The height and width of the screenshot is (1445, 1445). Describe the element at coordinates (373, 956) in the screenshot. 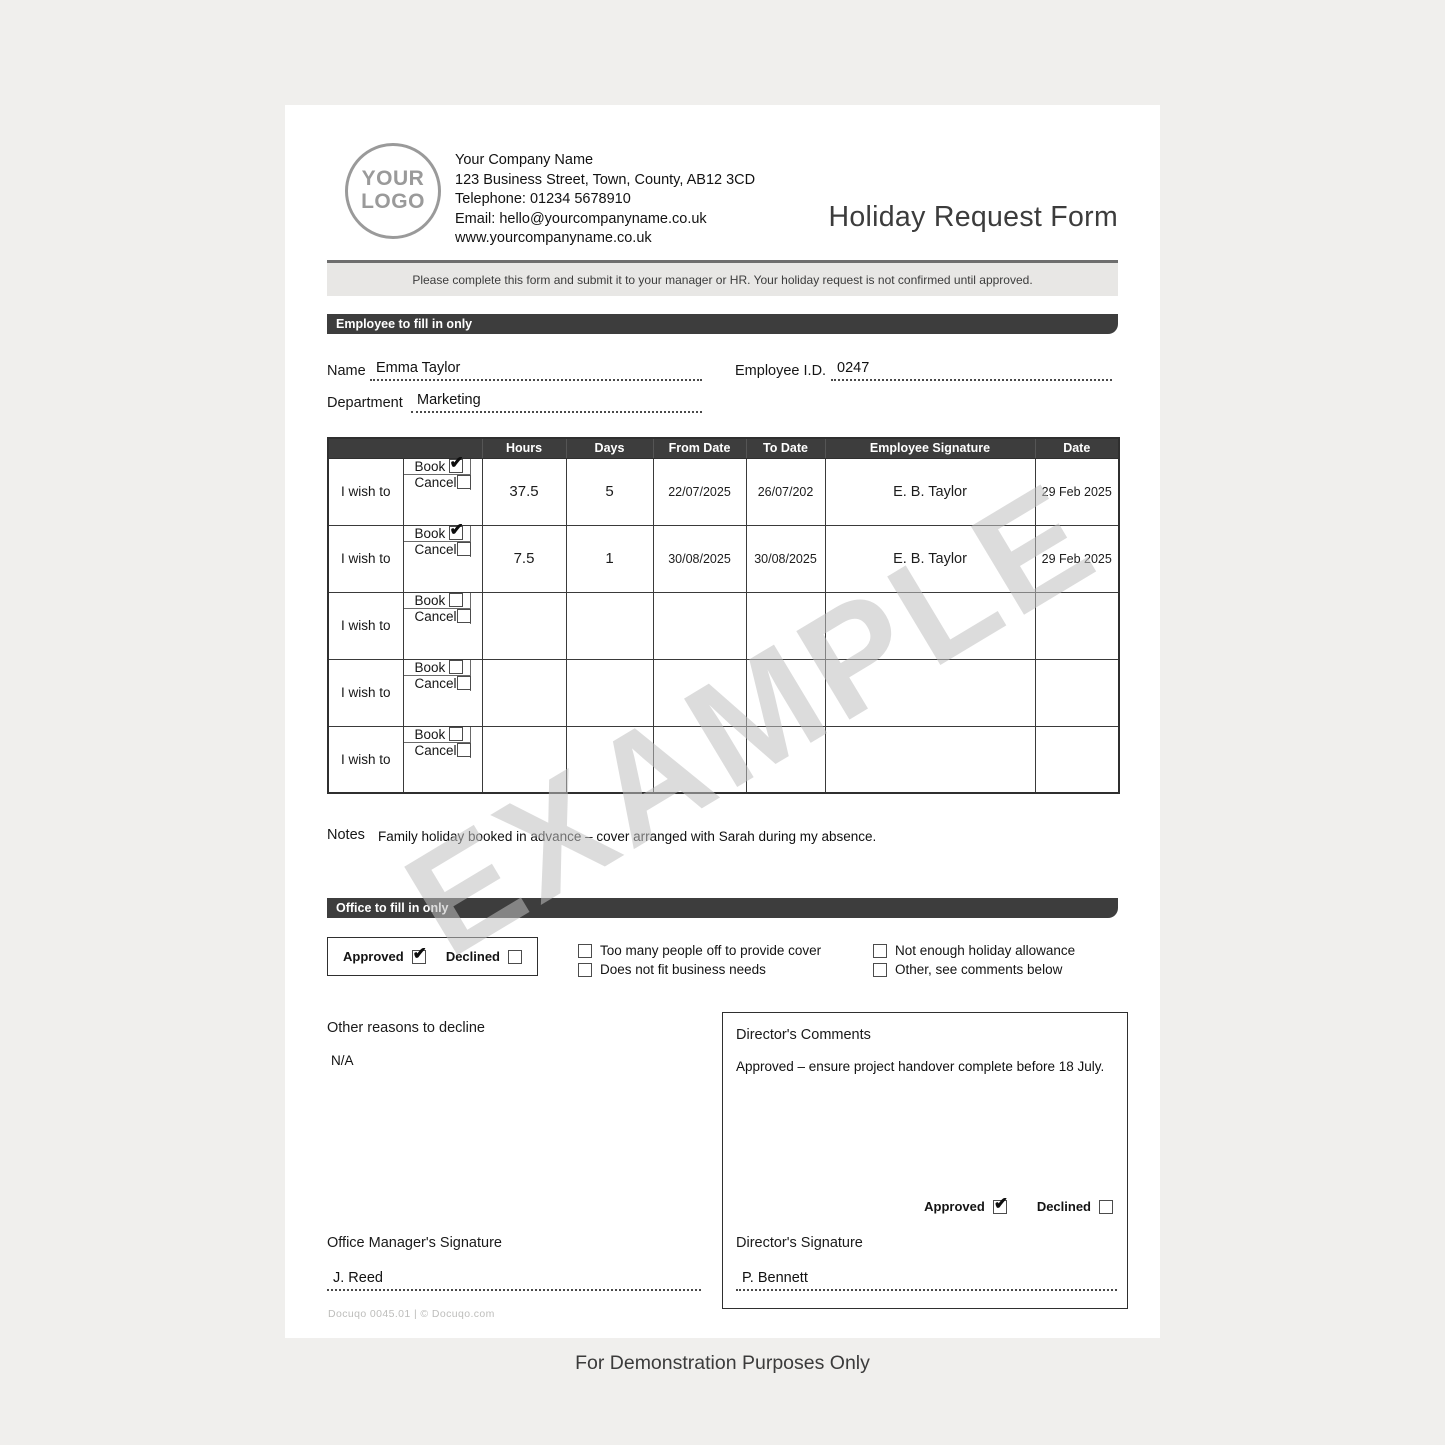

I see `approved-label: Approved` at that location.